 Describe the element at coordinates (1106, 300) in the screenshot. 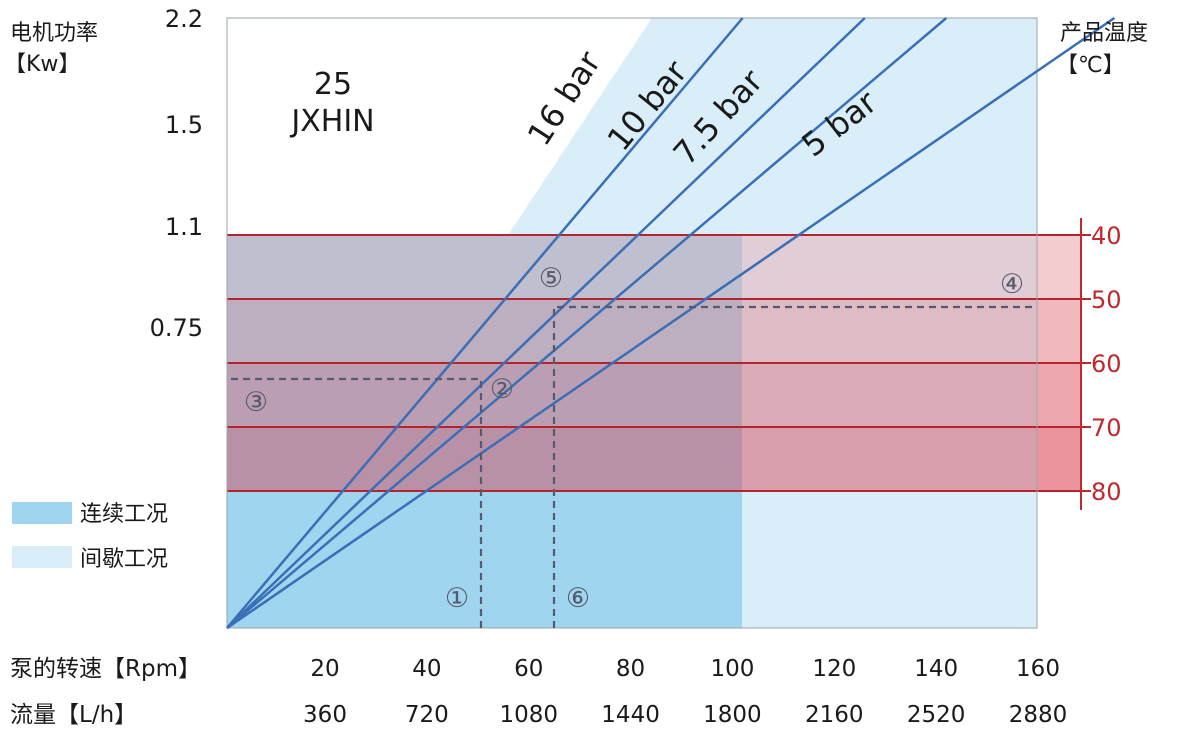

I see `right-tick-50: 50` at that location.